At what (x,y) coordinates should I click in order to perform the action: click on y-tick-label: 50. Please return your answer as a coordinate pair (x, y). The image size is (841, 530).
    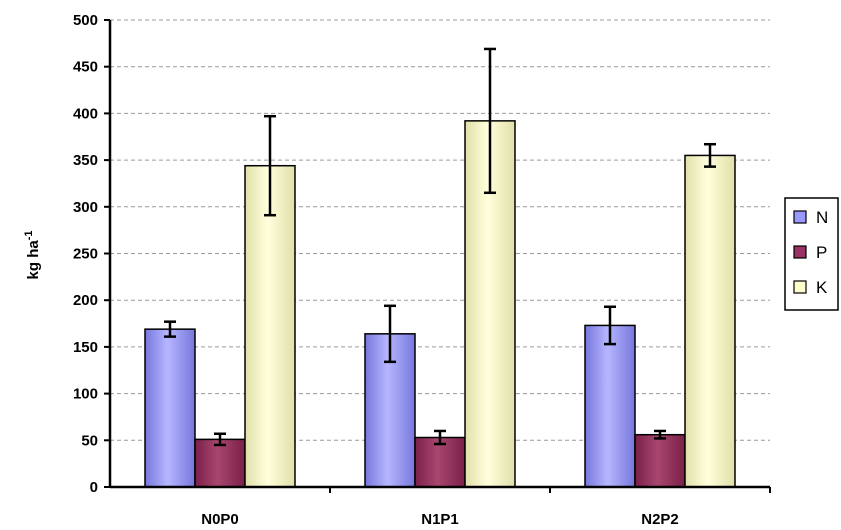
    Looking at the image, I should click on (89, 440).